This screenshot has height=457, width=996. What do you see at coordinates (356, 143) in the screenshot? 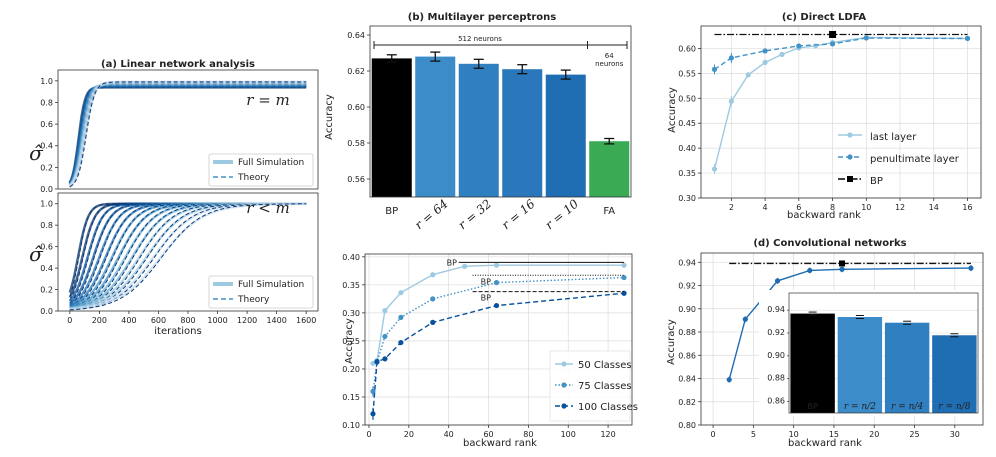
I see `y-tick-label: 0.58` at bounding box center [356, 143].